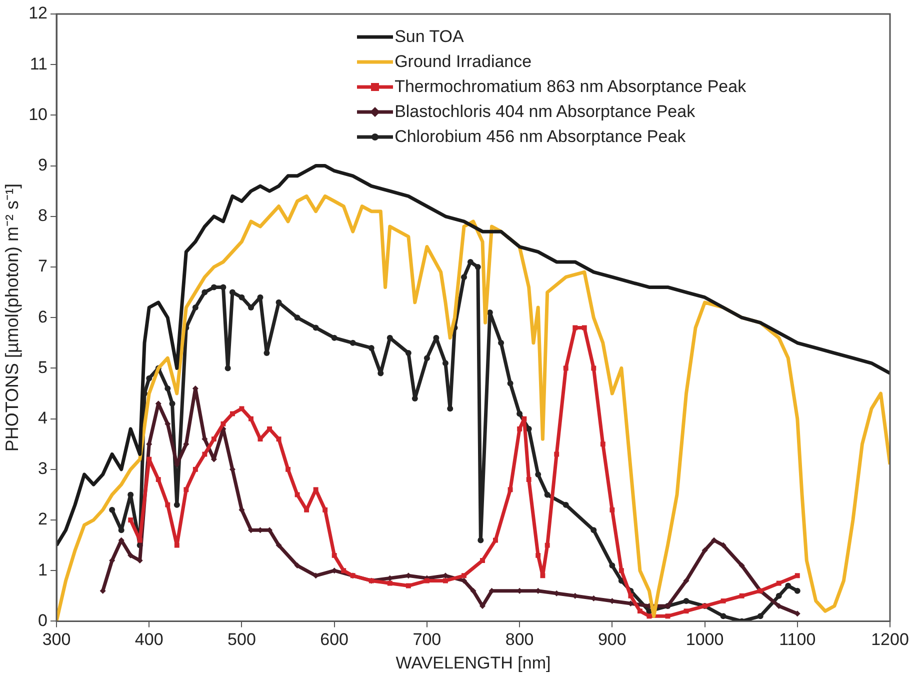 This screenshot has width=915, height=674. Describe the element at coordinates (43, 620) in the screenshot. I see `y-tick-label: 0` at that location.